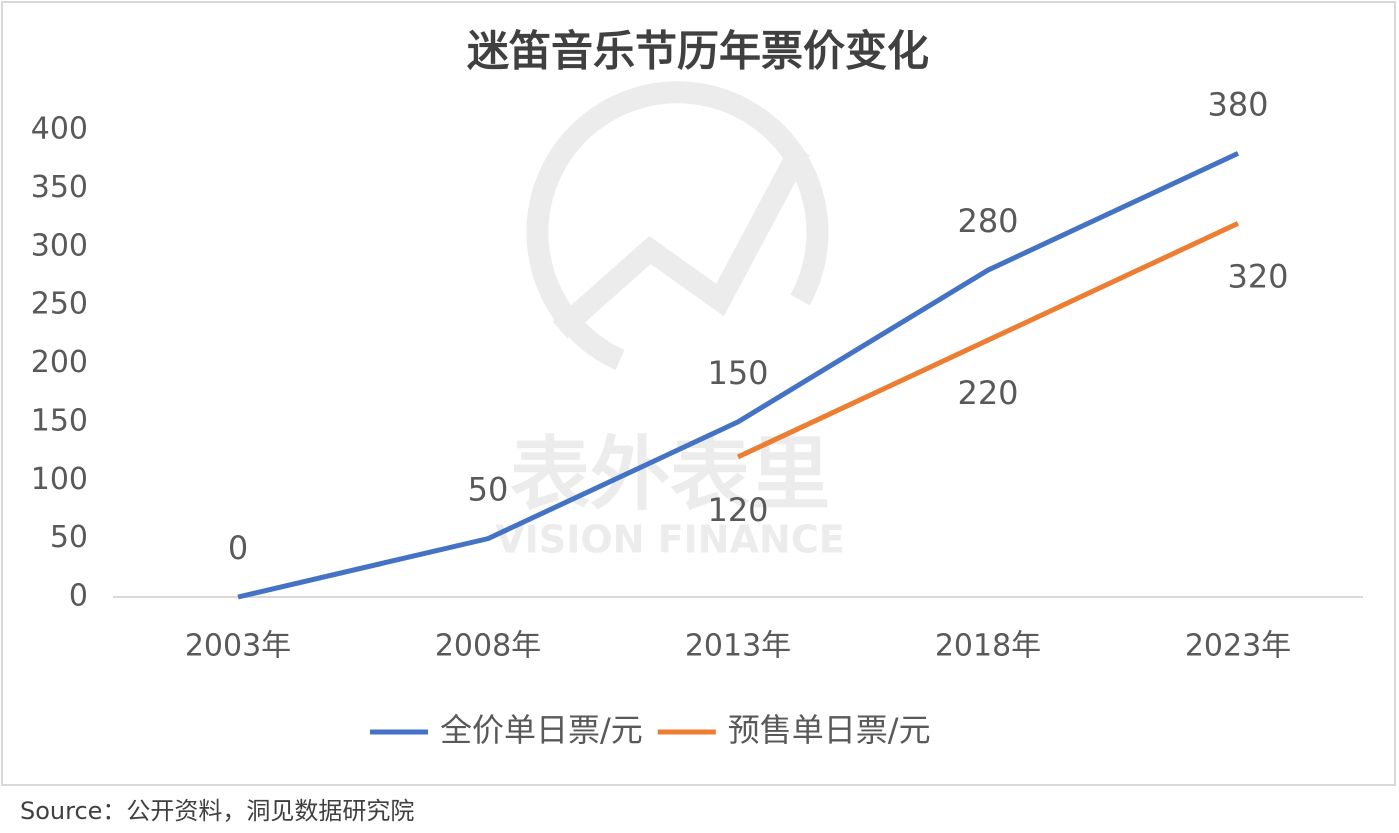 Image resolution: width=1399 pixels, height=833 pixels. What do you see at coordinates (217, 811) in the screenshot?
I see `source-note: Source：公开资料，洞见数据研究院` at bounding box center [217, 811].